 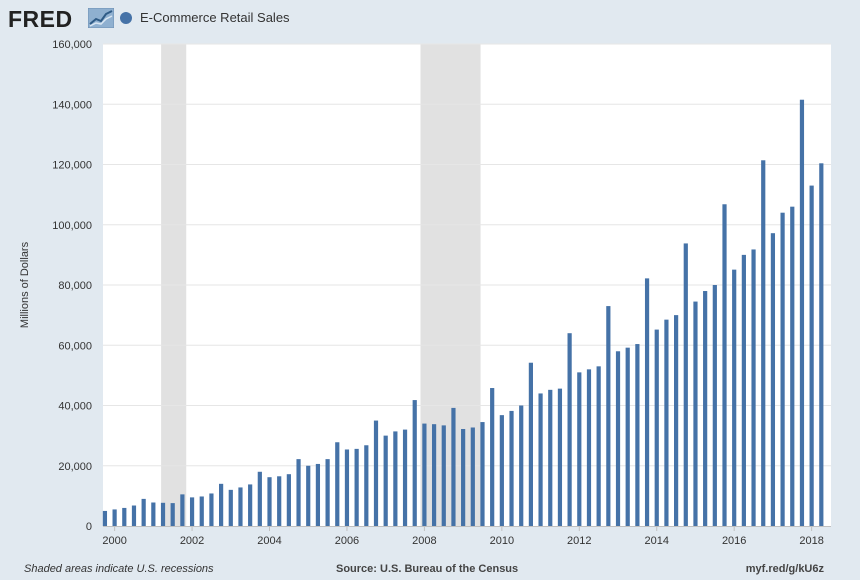 I want to click on y-tick-label: 120,000, so click(x=72, y=166).